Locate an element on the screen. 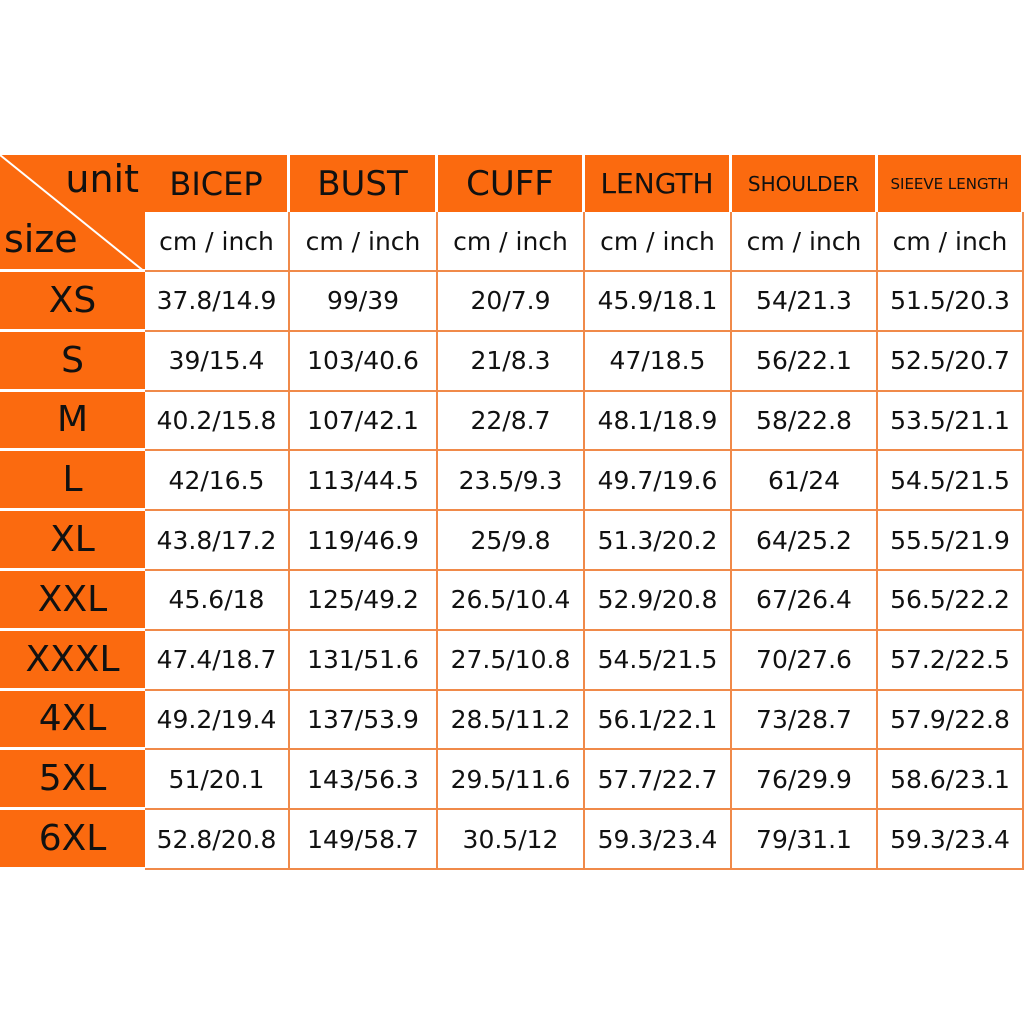 Image resolution: width=1024 pixels, height=1024 pixels. measurement: 21/8.3 is located at coordinates (511, 361).